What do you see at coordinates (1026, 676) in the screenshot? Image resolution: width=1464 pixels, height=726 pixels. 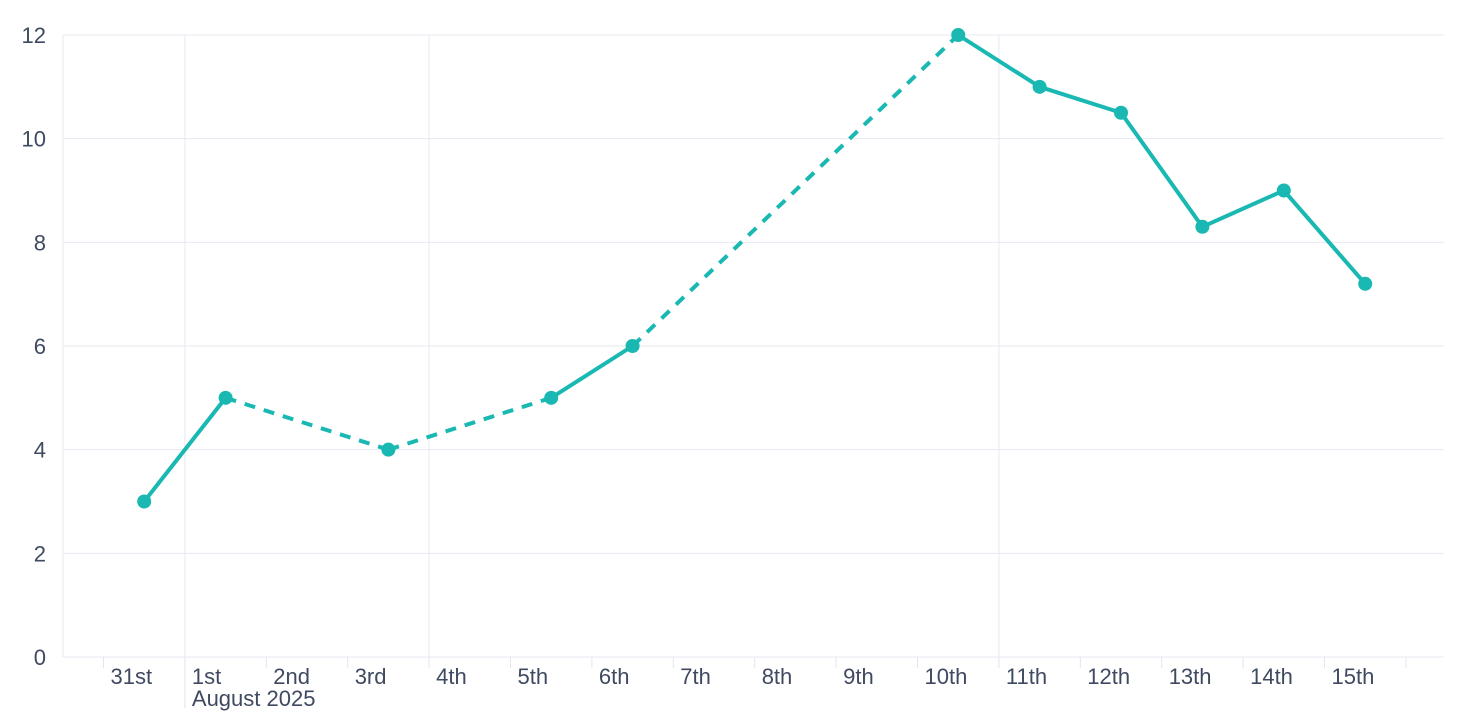 I see `x-axis-label: 11th` at bounding box center [1026, 676].